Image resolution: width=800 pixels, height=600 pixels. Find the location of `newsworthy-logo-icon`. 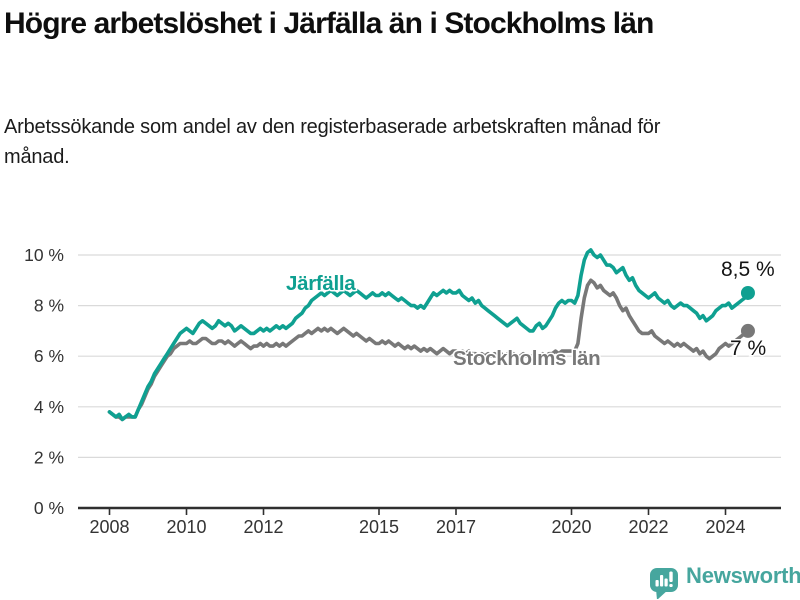

newsworthy-logo-icon is located at coordinates (664, 583).